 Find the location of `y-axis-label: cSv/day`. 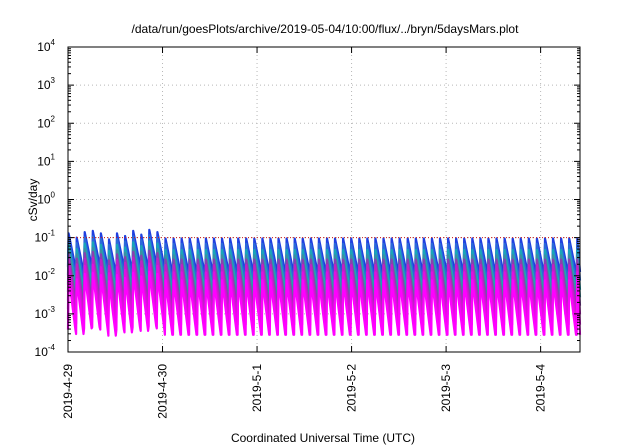

y-axis-label: cSv/day is located at coordinates (33, 200).